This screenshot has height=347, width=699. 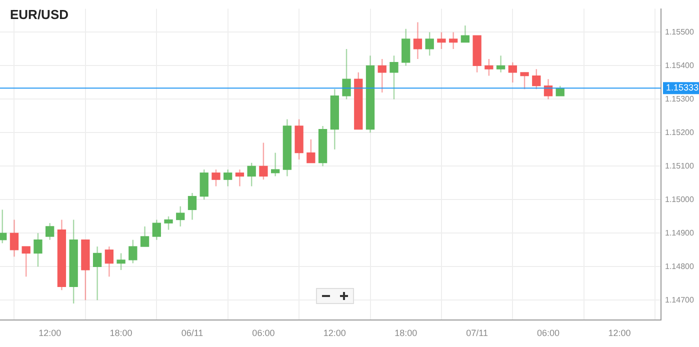 What do you see at coordinates (679, 165) in the screenshot?
I see `y-tick-label: 1.15100` at bounding box center [679, 165].